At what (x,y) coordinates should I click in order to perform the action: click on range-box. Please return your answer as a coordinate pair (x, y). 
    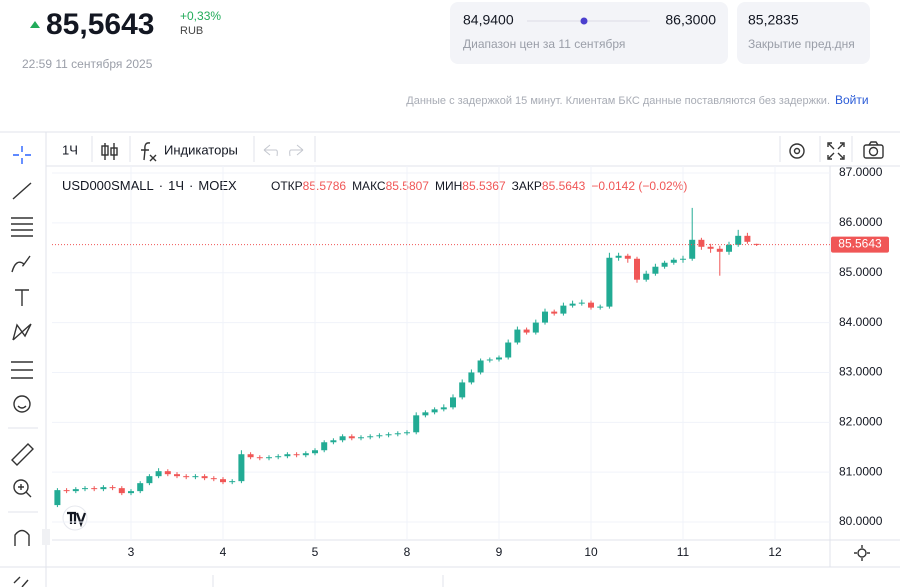
    Looking at the image, I should click on (589, 33).